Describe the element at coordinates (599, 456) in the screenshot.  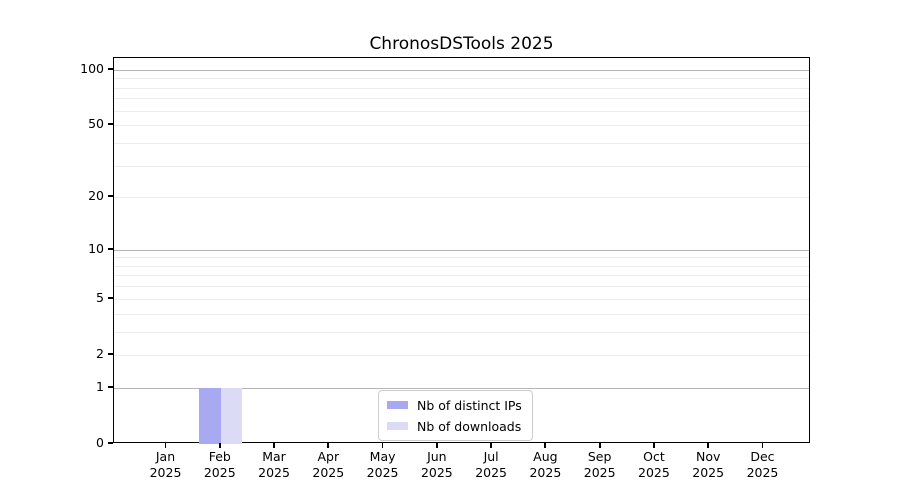
I see `x-tick-month: Sep` at that location.